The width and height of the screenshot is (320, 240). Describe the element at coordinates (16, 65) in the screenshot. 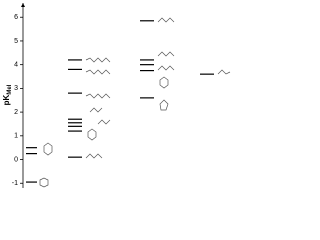

I see `y-tick-label: 4` at that location.